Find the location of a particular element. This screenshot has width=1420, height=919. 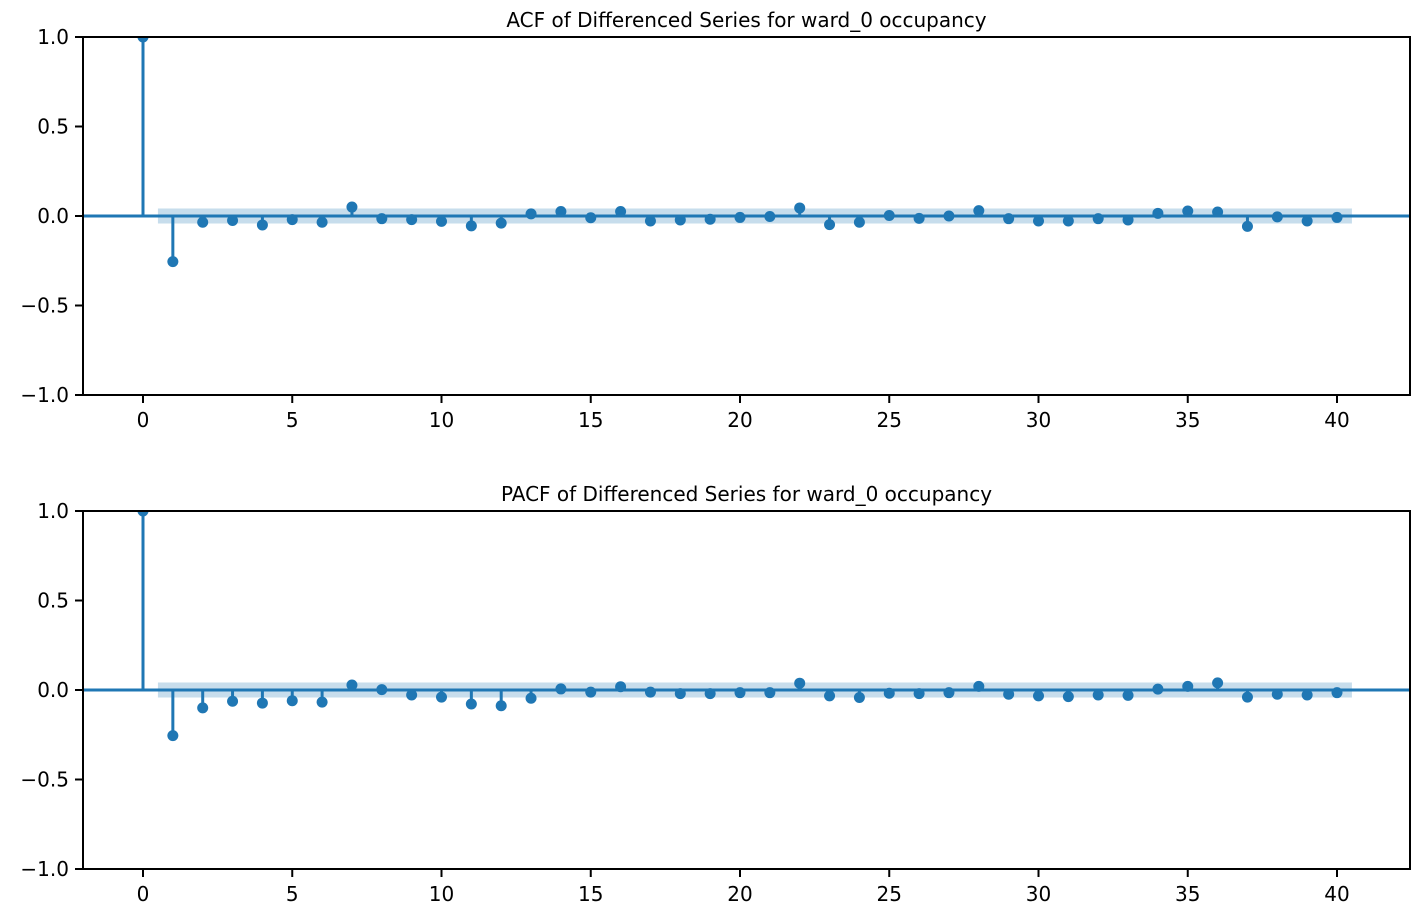

pacf-x-tick-label: 20 is located at coordinates (739, 894).